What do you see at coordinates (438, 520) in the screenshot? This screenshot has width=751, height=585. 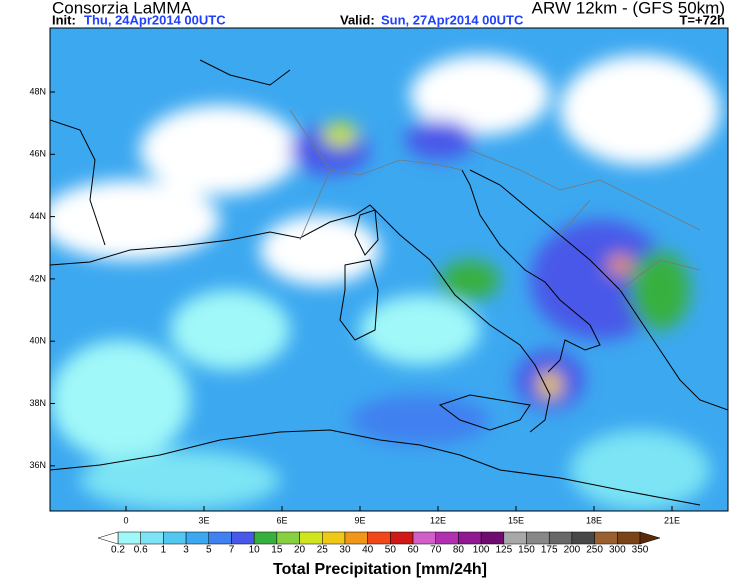 I see `lon-label: 12E` at bounding box center [438, 520].